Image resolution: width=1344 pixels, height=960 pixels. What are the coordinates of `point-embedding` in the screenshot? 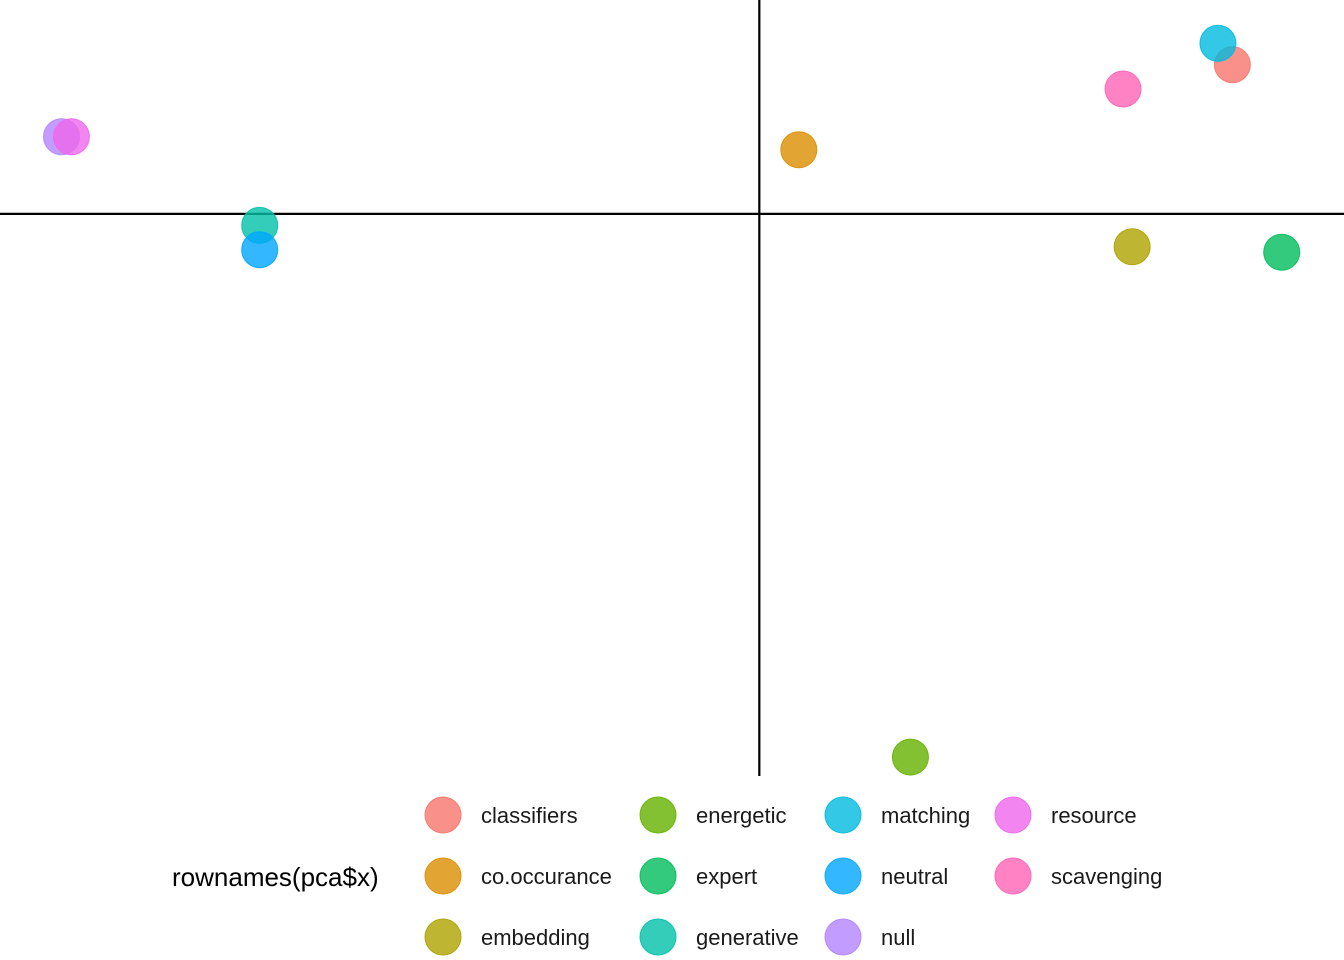 It's located at (1132, 247).